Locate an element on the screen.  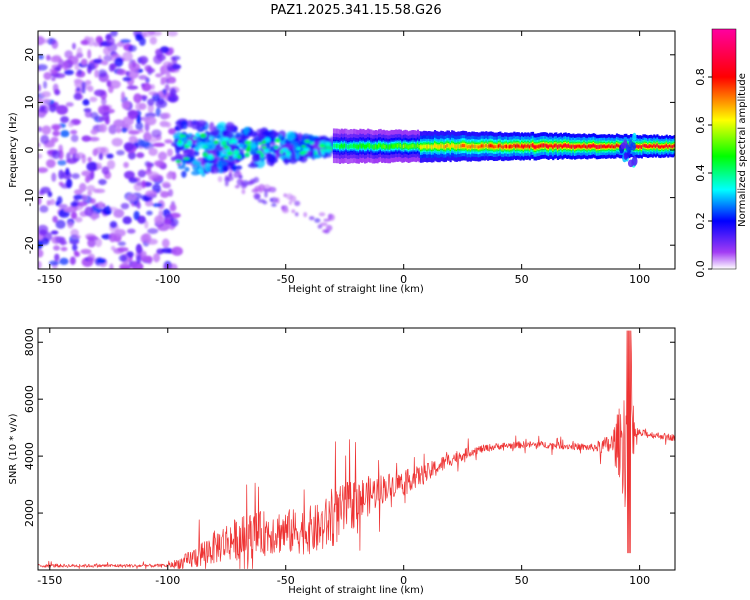
snr-y-tick-label: 8000 is located at coordinates (29, 342).